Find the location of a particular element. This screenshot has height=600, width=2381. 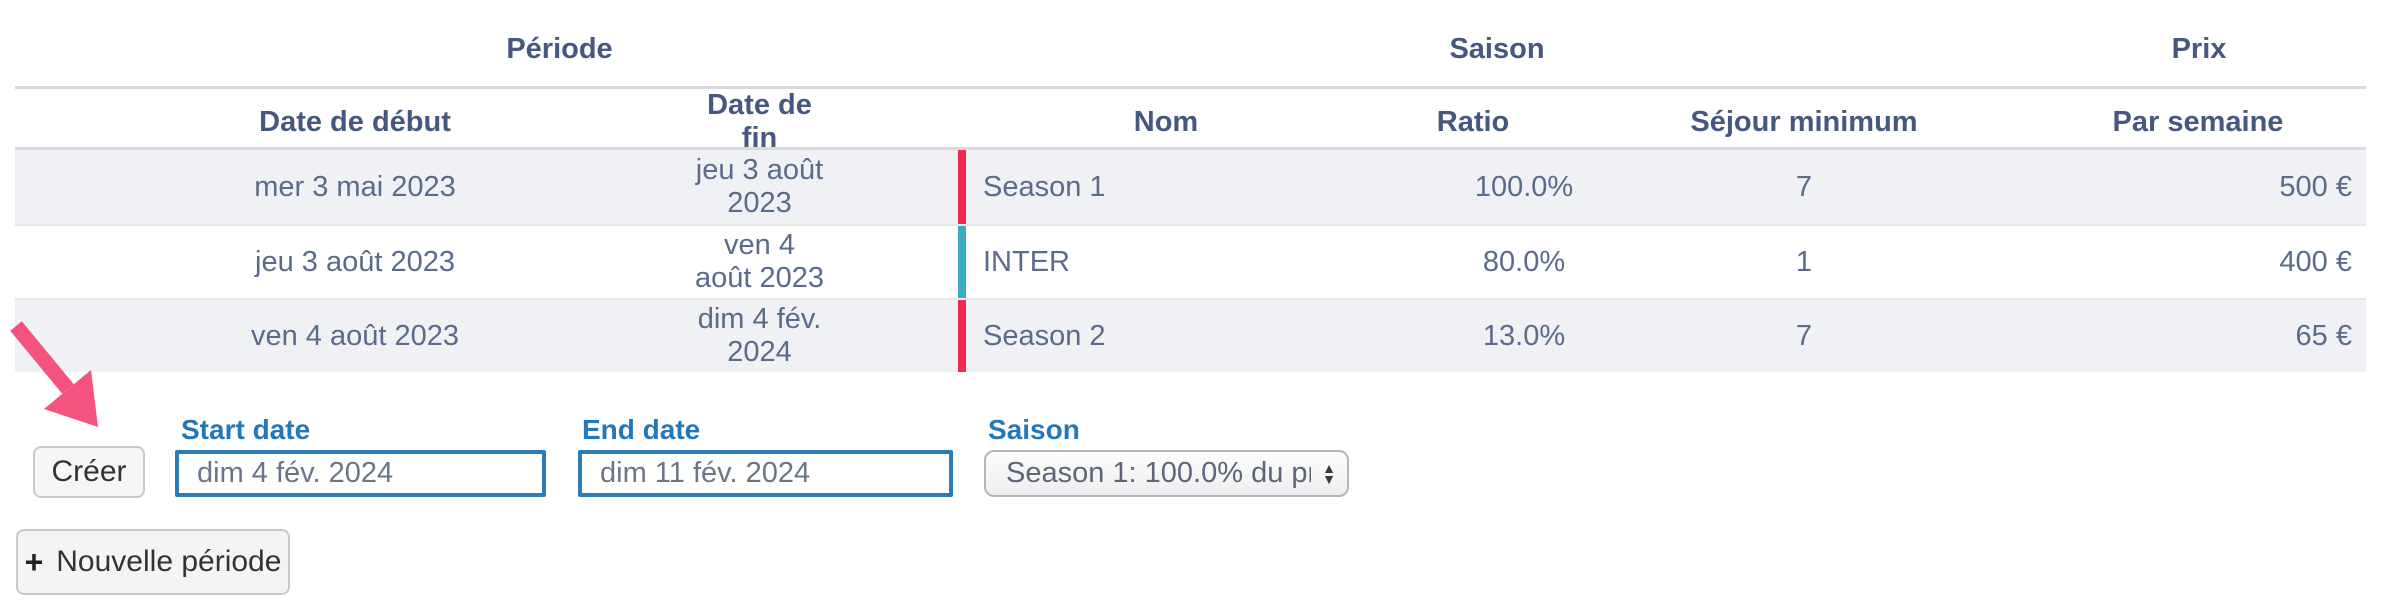

col-header-par-semaine: Par semaine is located at coordinates (2198, 121).